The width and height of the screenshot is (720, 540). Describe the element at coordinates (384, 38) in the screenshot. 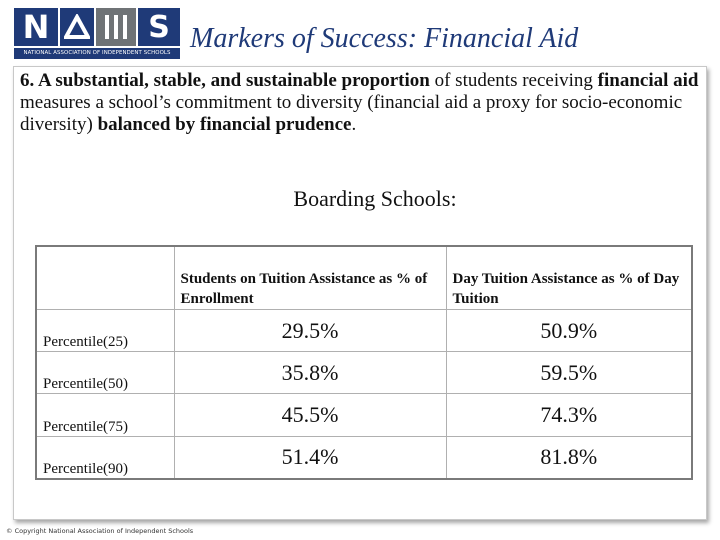

I see `page-title: Markers of Success: Financial Aid` at that location.